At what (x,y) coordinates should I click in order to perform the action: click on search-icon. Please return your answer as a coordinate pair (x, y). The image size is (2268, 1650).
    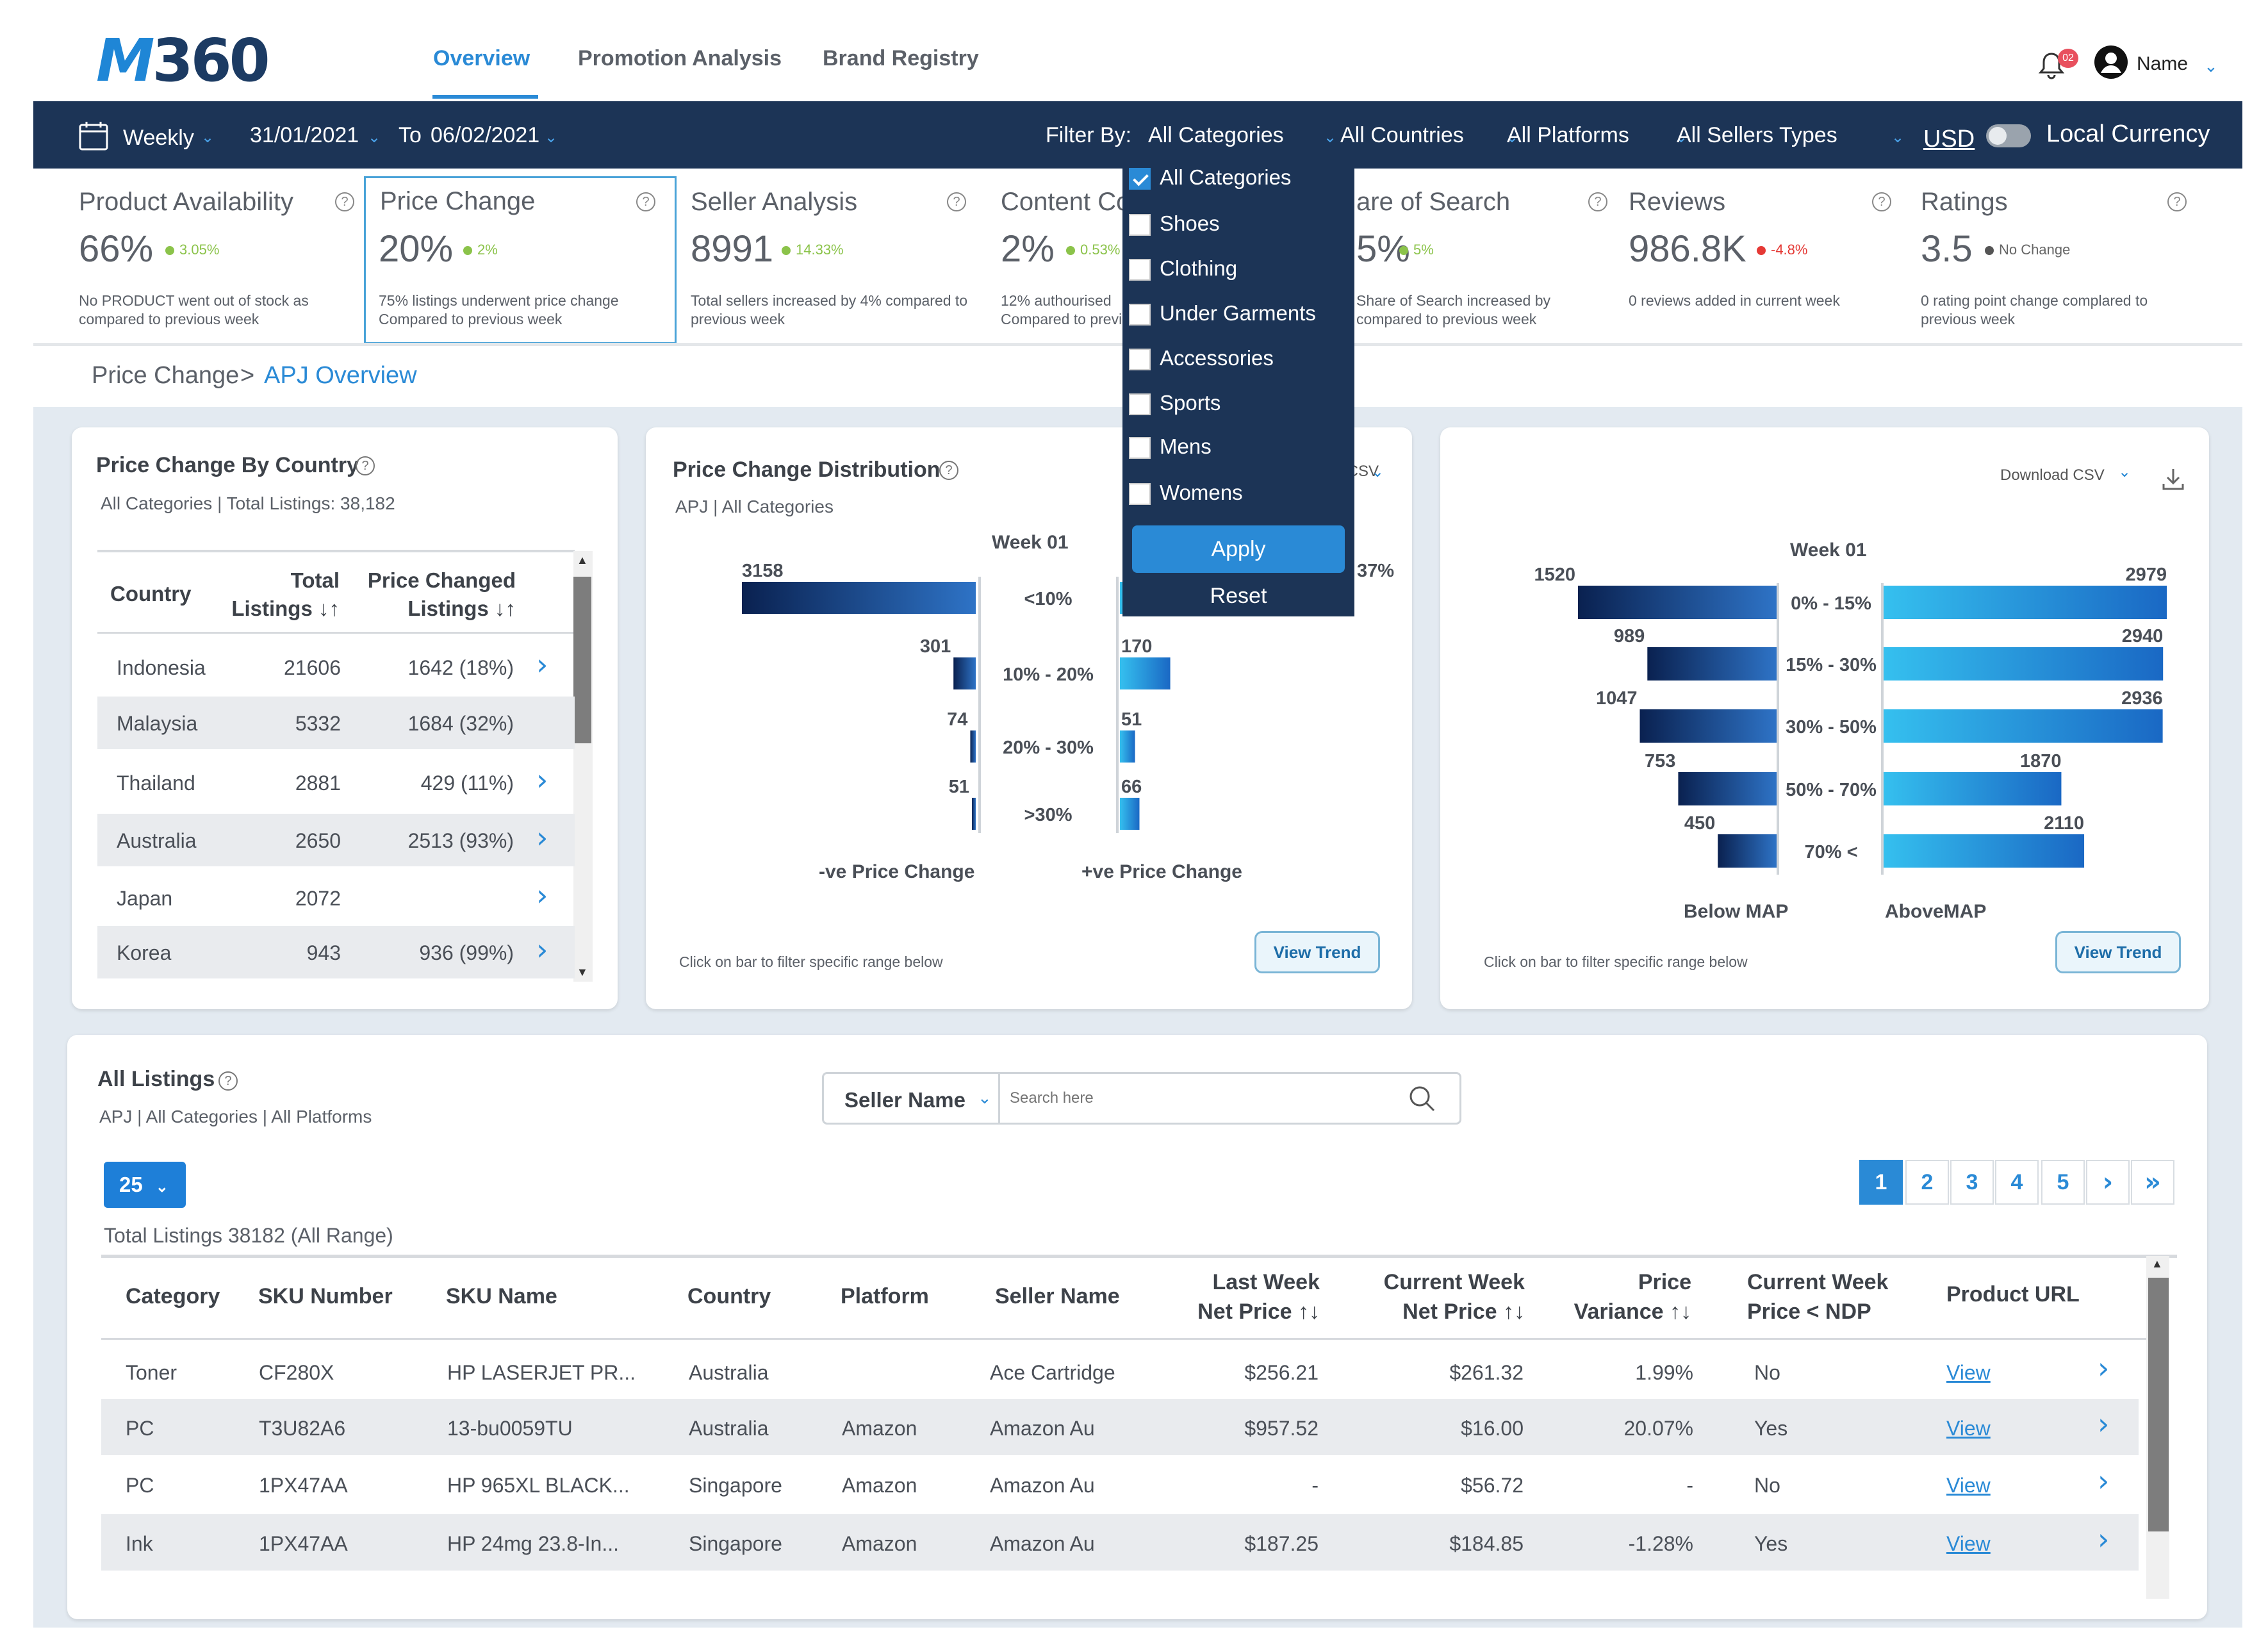
    Looking at the image, I should click on (1421, 1098).